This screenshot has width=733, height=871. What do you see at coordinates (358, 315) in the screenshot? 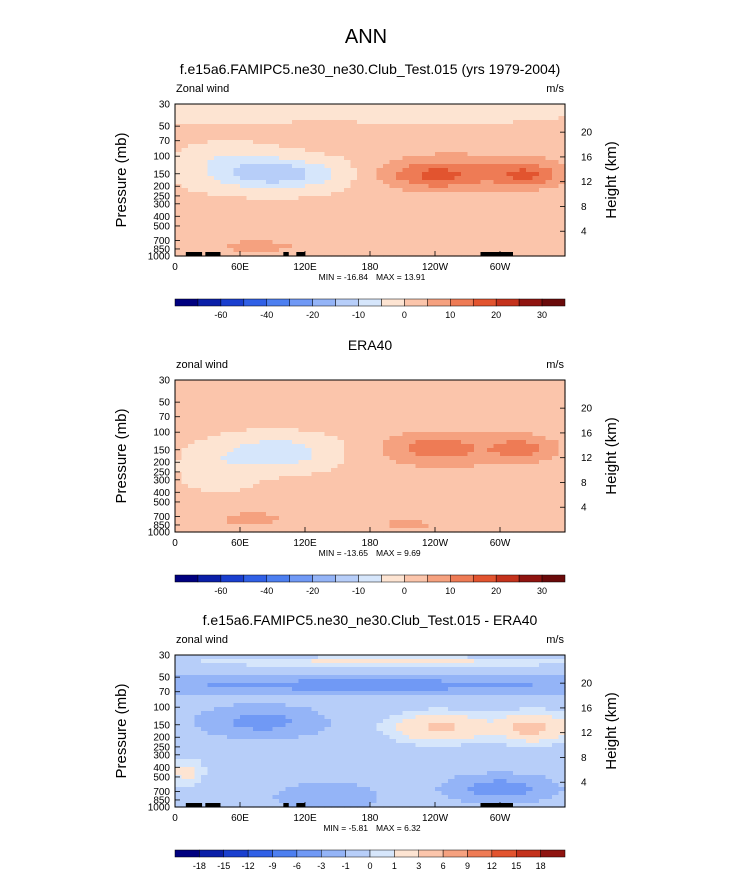
I see `colorbar-label: -10` at bounding box center [358, 315].